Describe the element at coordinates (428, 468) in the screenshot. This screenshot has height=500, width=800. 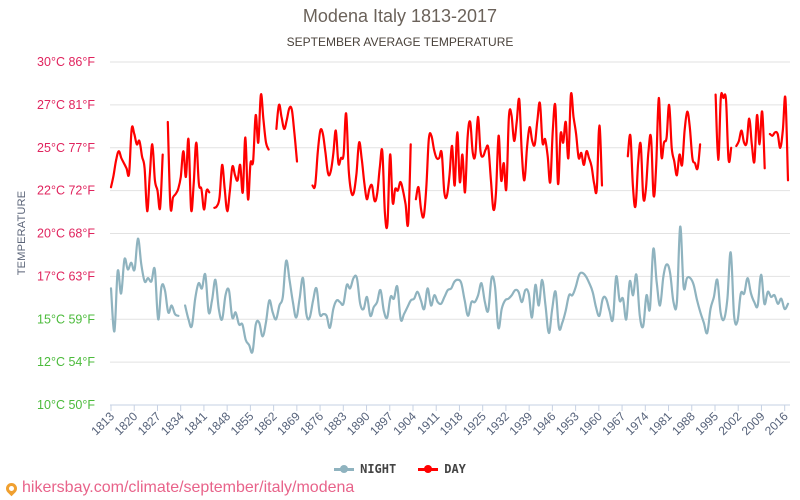
I see `day-line-marker-icon` at that location.